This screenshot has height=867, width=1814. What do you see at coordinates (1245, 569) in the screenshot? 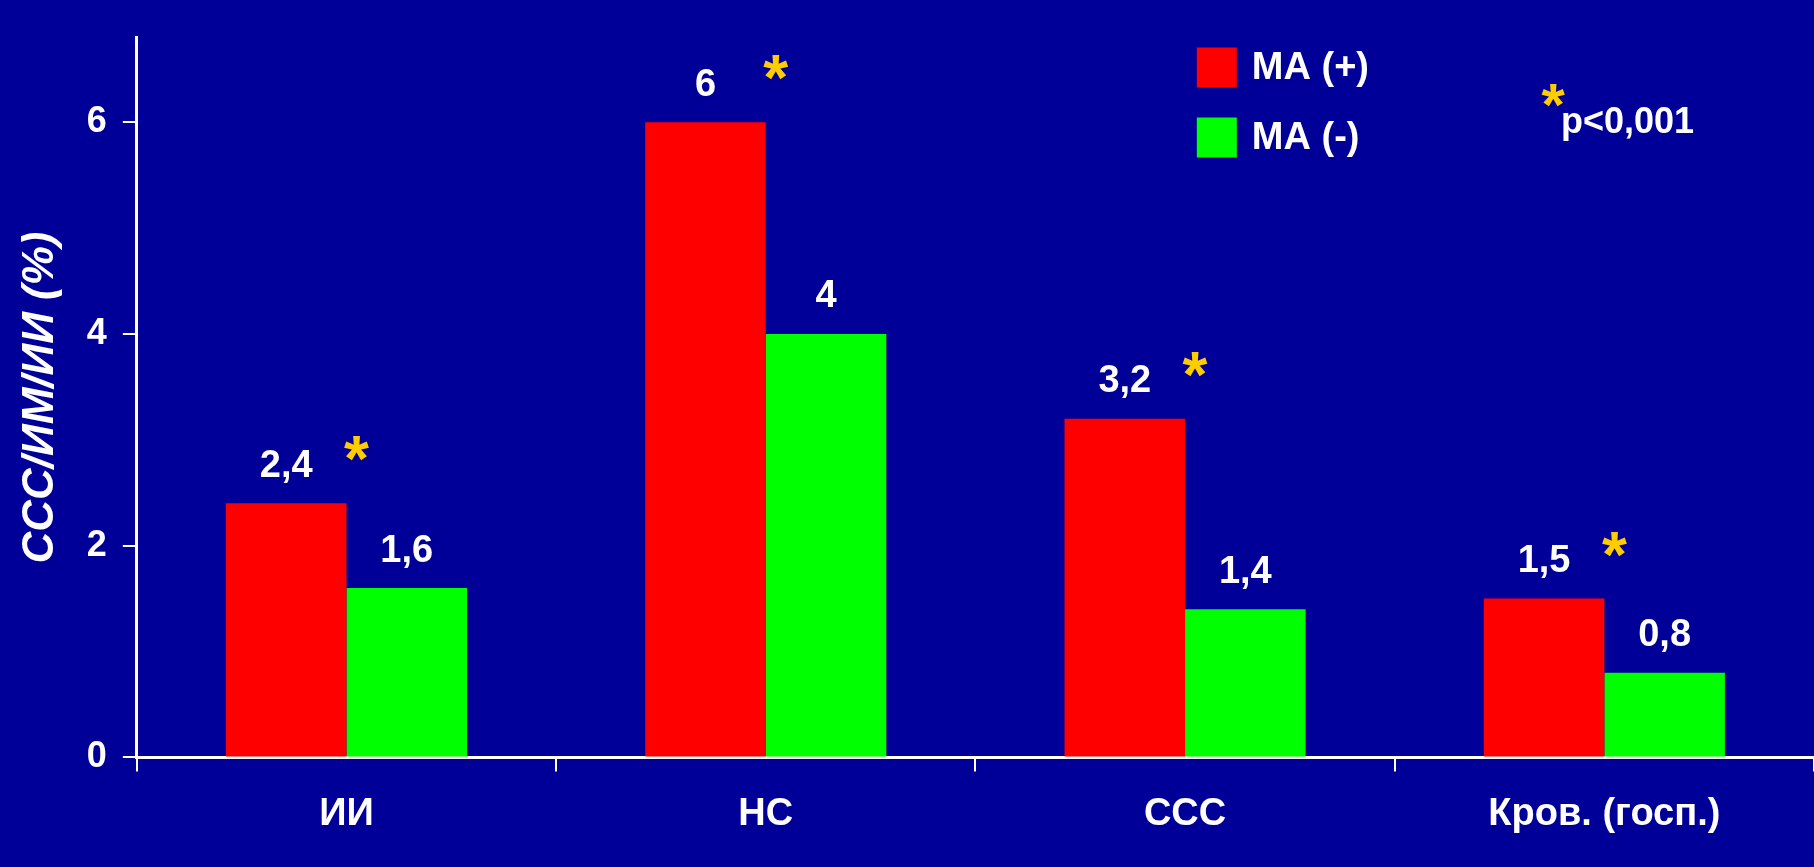
I see `data-label: 1,4` at bounding box center [1245, 569].